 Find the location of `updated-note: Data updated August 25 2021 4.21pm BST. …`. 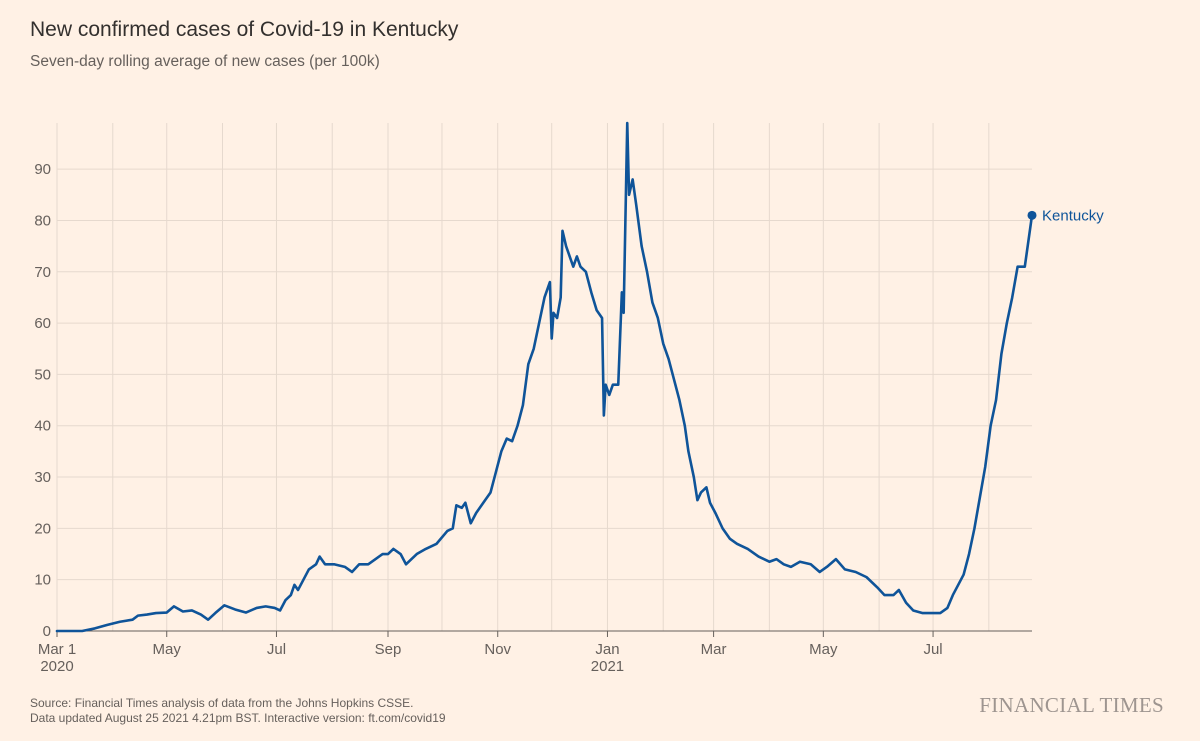

updated-note: Data updated August 25 2021 4.21pm BST. … is located at coordinates (238, 718).